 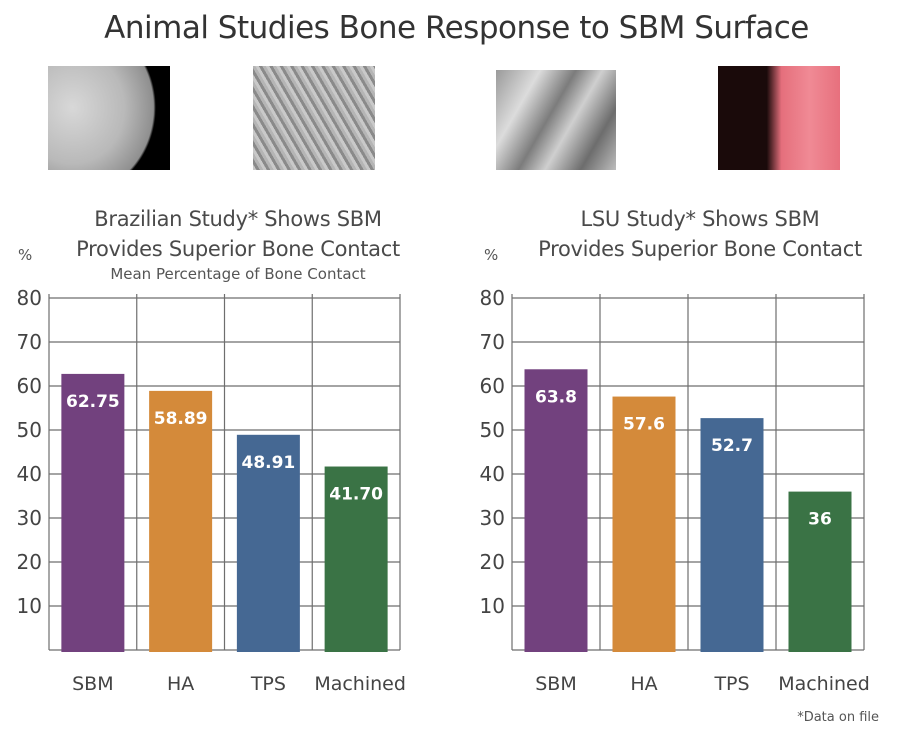 What do you see at coordinates (93, 684) in the screenshot?
I see `chart-left-category-label: SBM` at bounding box center [93, 684].